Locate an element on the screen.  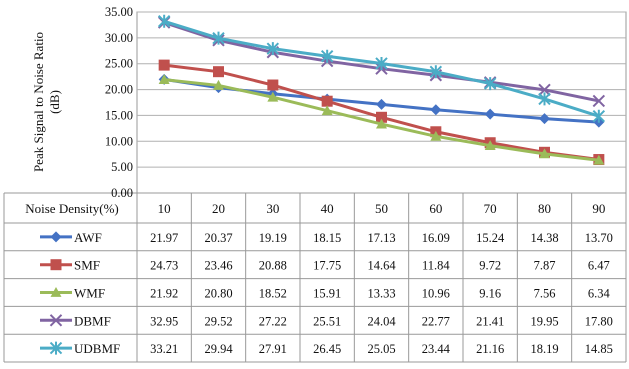
y-tick-label: 5.00 is located at coordinates (122, 167).